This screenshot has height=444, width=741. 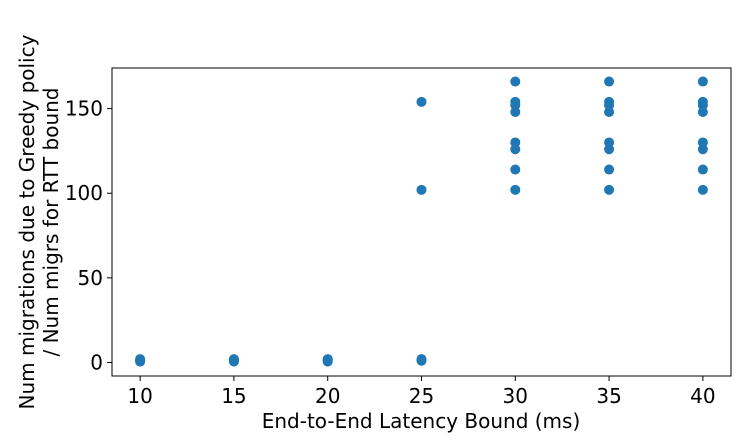 What do you see at coordinates (139, 396) in the screenshot?
I see `x-tick-label: 10` at bounding box center [139, 396].